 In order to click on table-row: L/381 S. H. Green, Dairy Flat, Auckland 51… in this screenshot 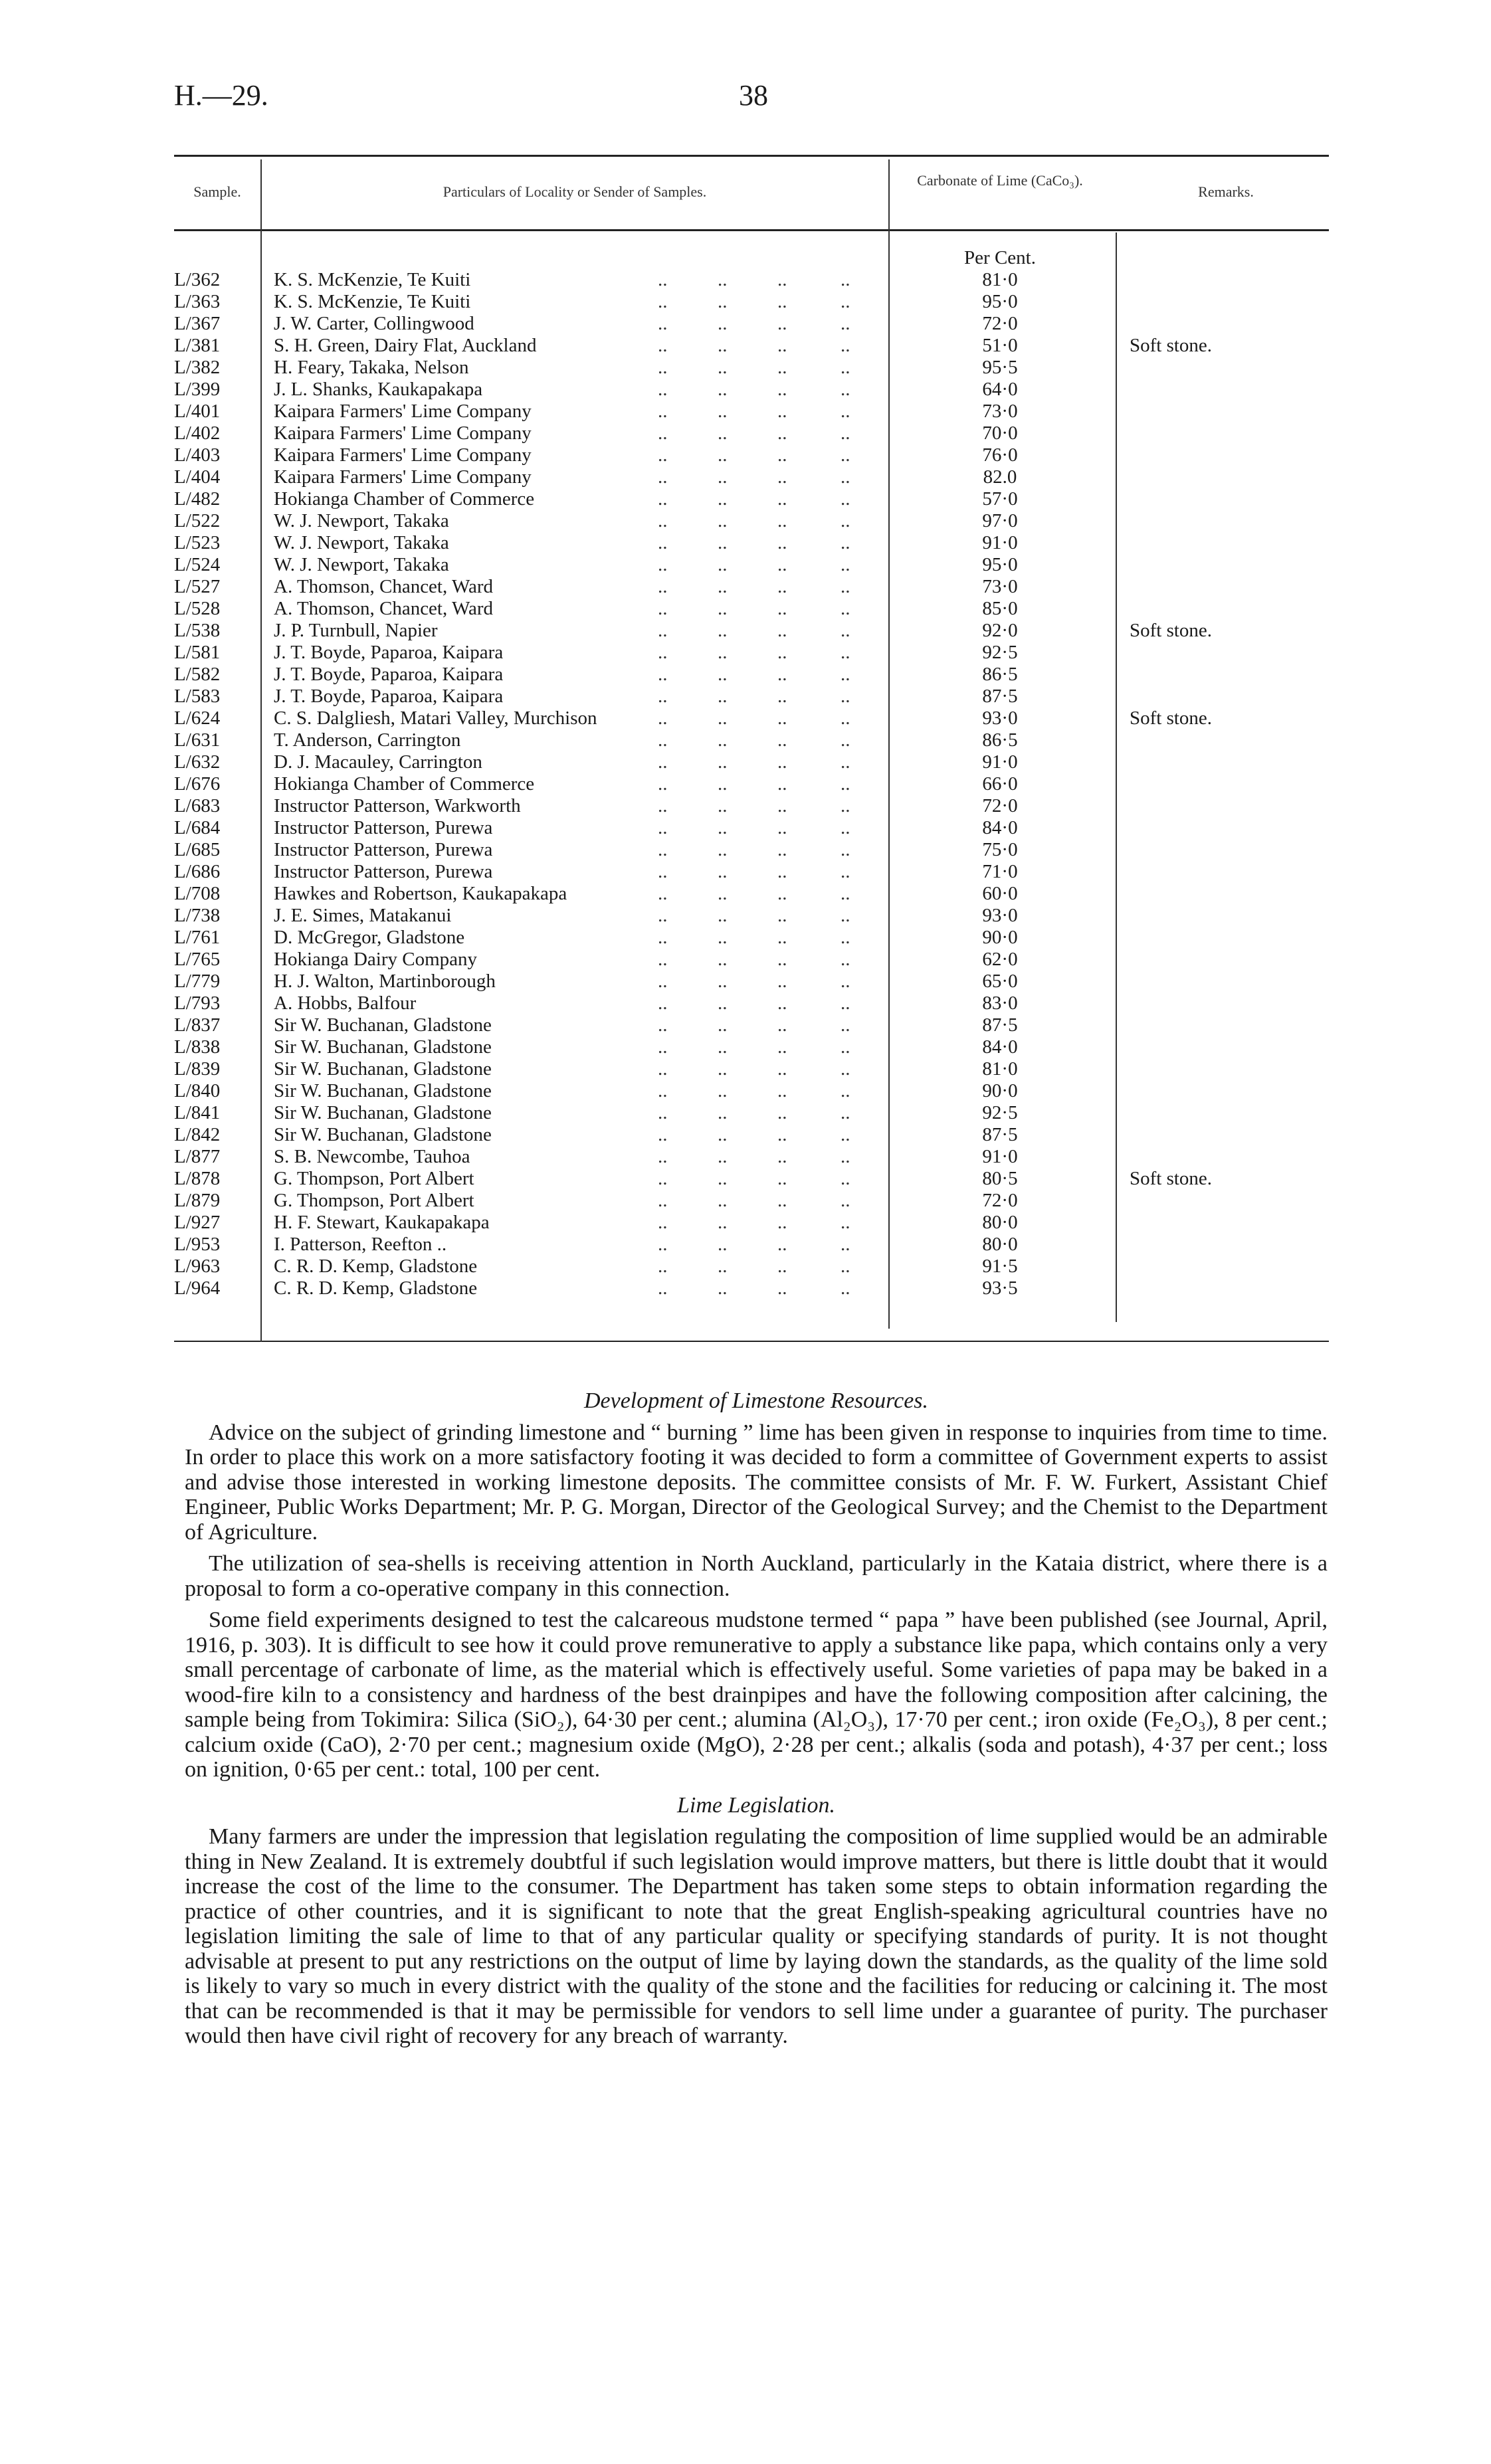, I will do `click(745, 346)`.